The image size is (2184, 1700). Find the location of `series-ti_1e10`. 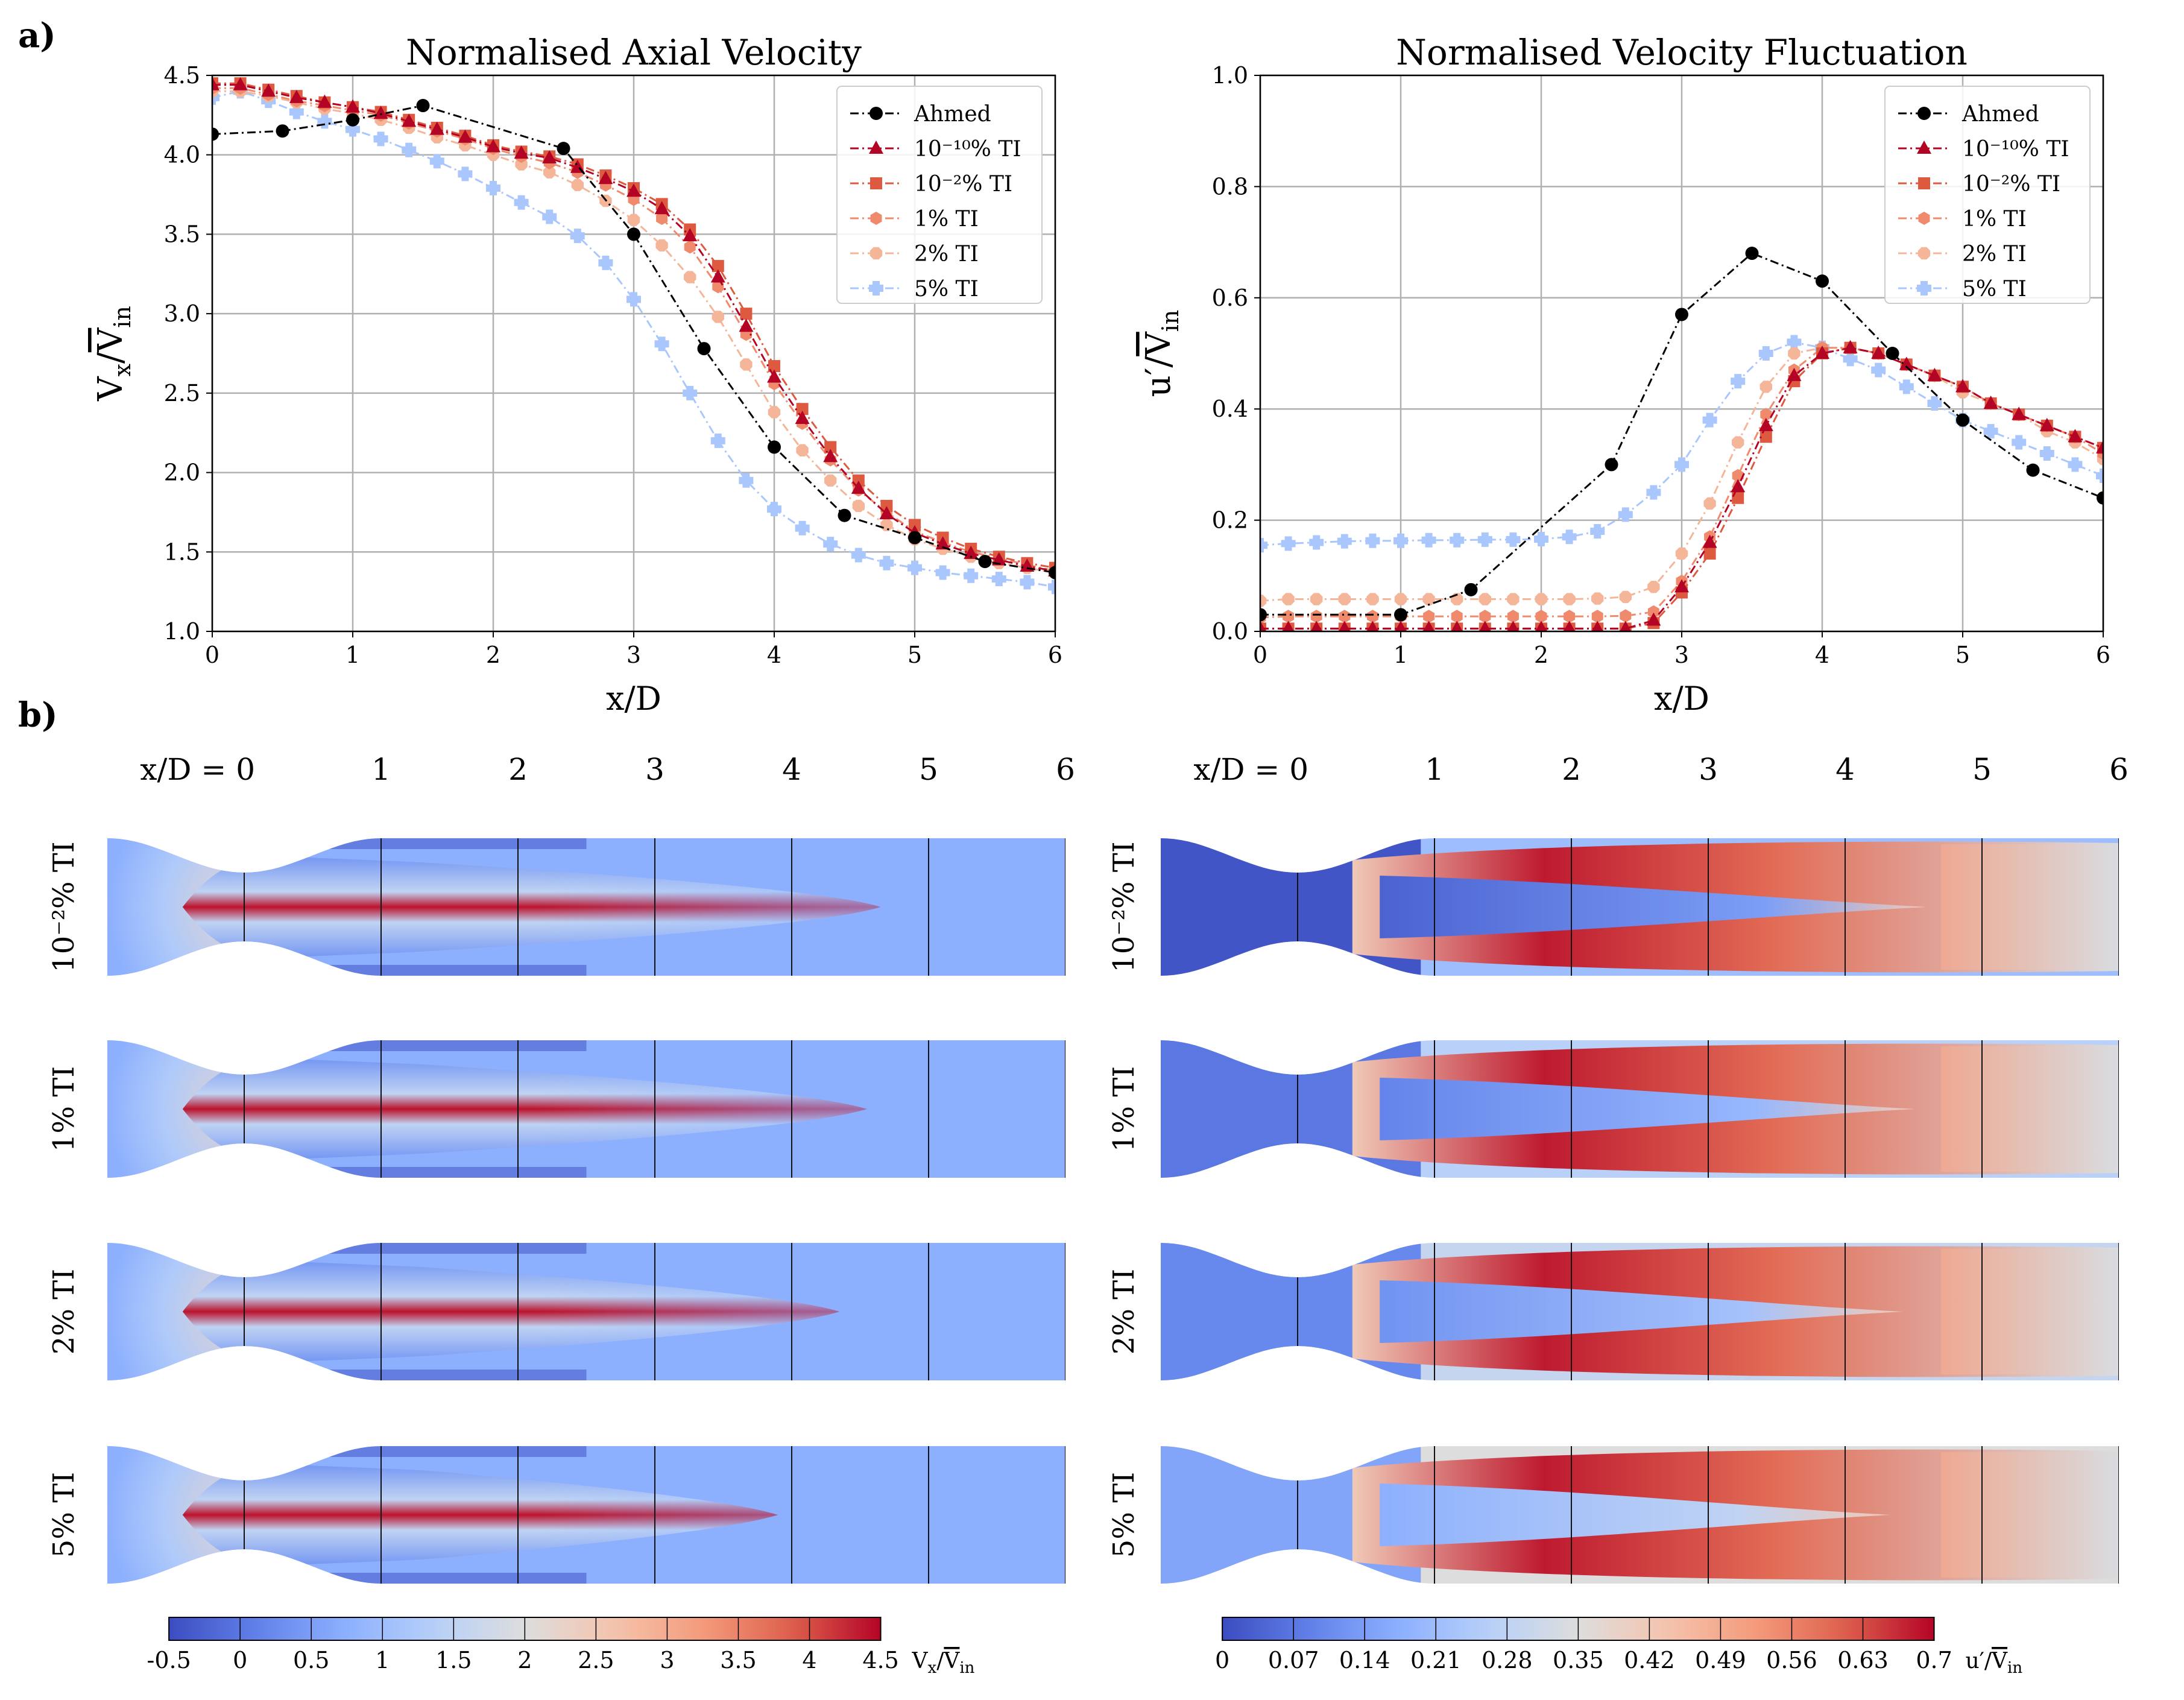

series-ti_1e10 is located at coordinates (1682, 485).